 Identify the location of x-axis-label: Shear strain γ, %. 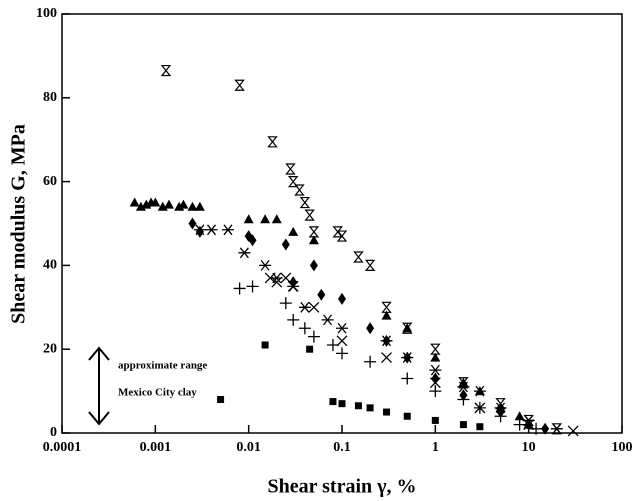
(342, 487).